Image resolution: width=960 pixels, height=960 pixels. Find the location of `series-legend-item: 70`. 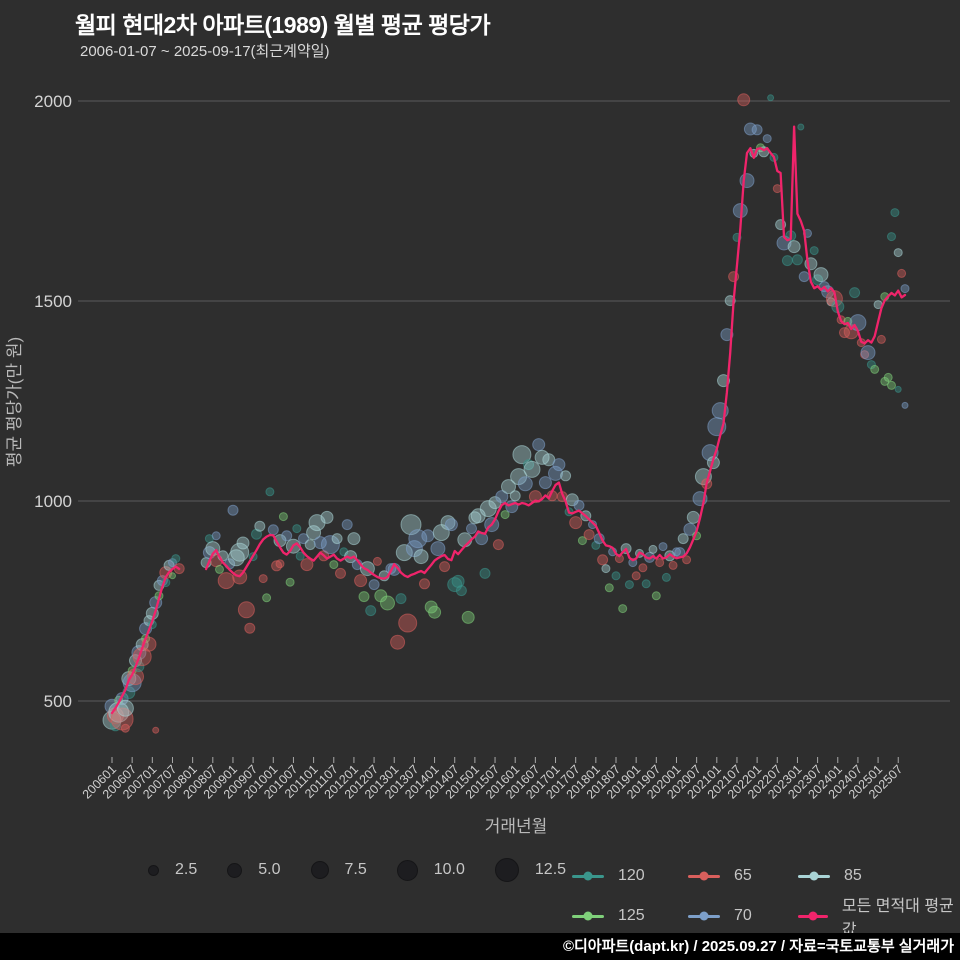

series-legend-item: 70 is located at coordinates (743, 916).